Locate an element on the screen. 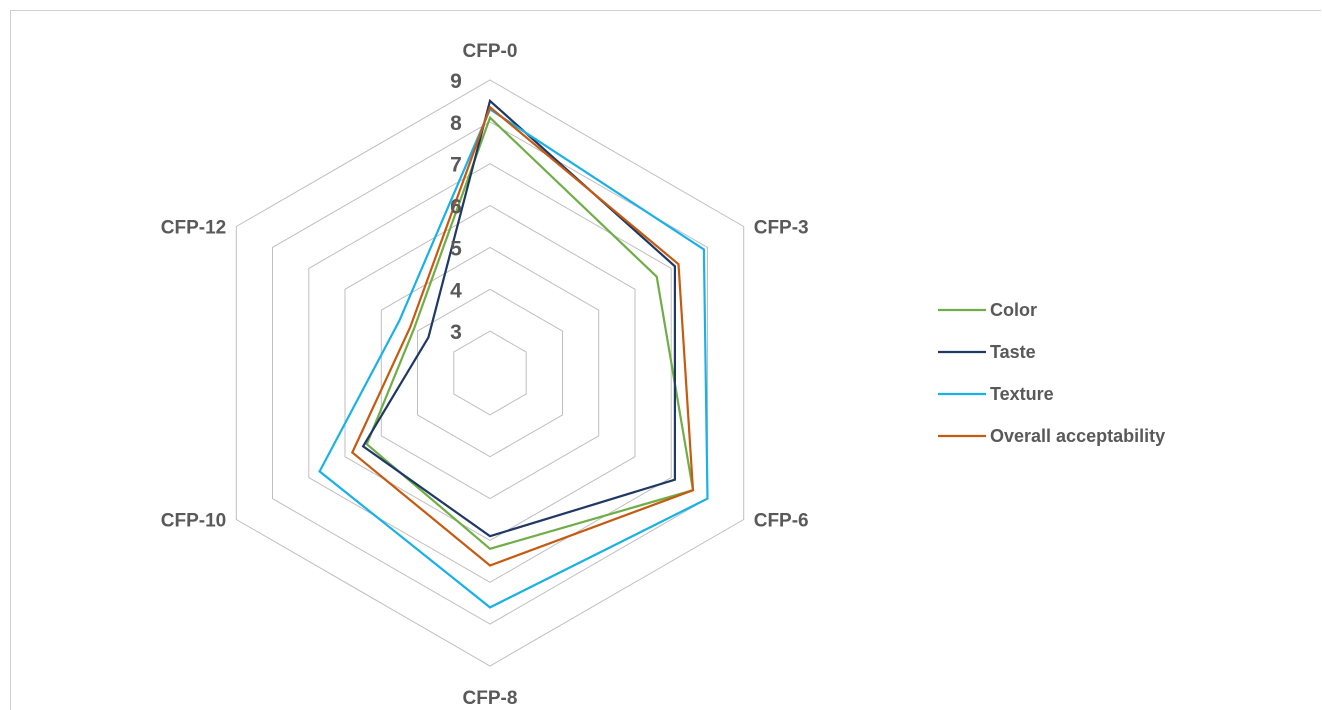 This screenshot has width=1322, height=710. legend-label: Texture is located at coordinates (1022, 394).